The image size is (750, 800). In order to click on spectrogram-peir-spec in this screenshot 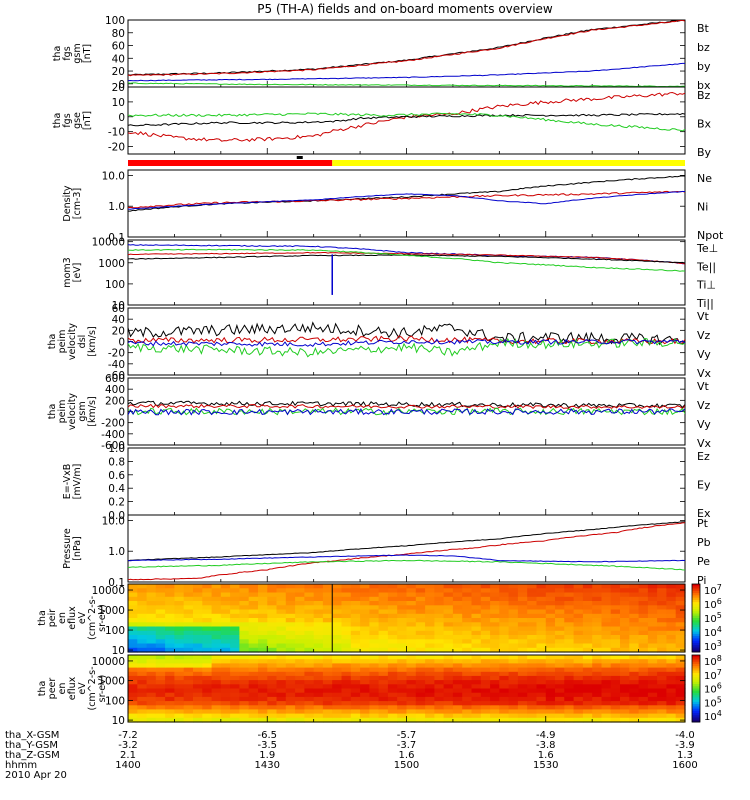, I will do `click(407, 618)`.